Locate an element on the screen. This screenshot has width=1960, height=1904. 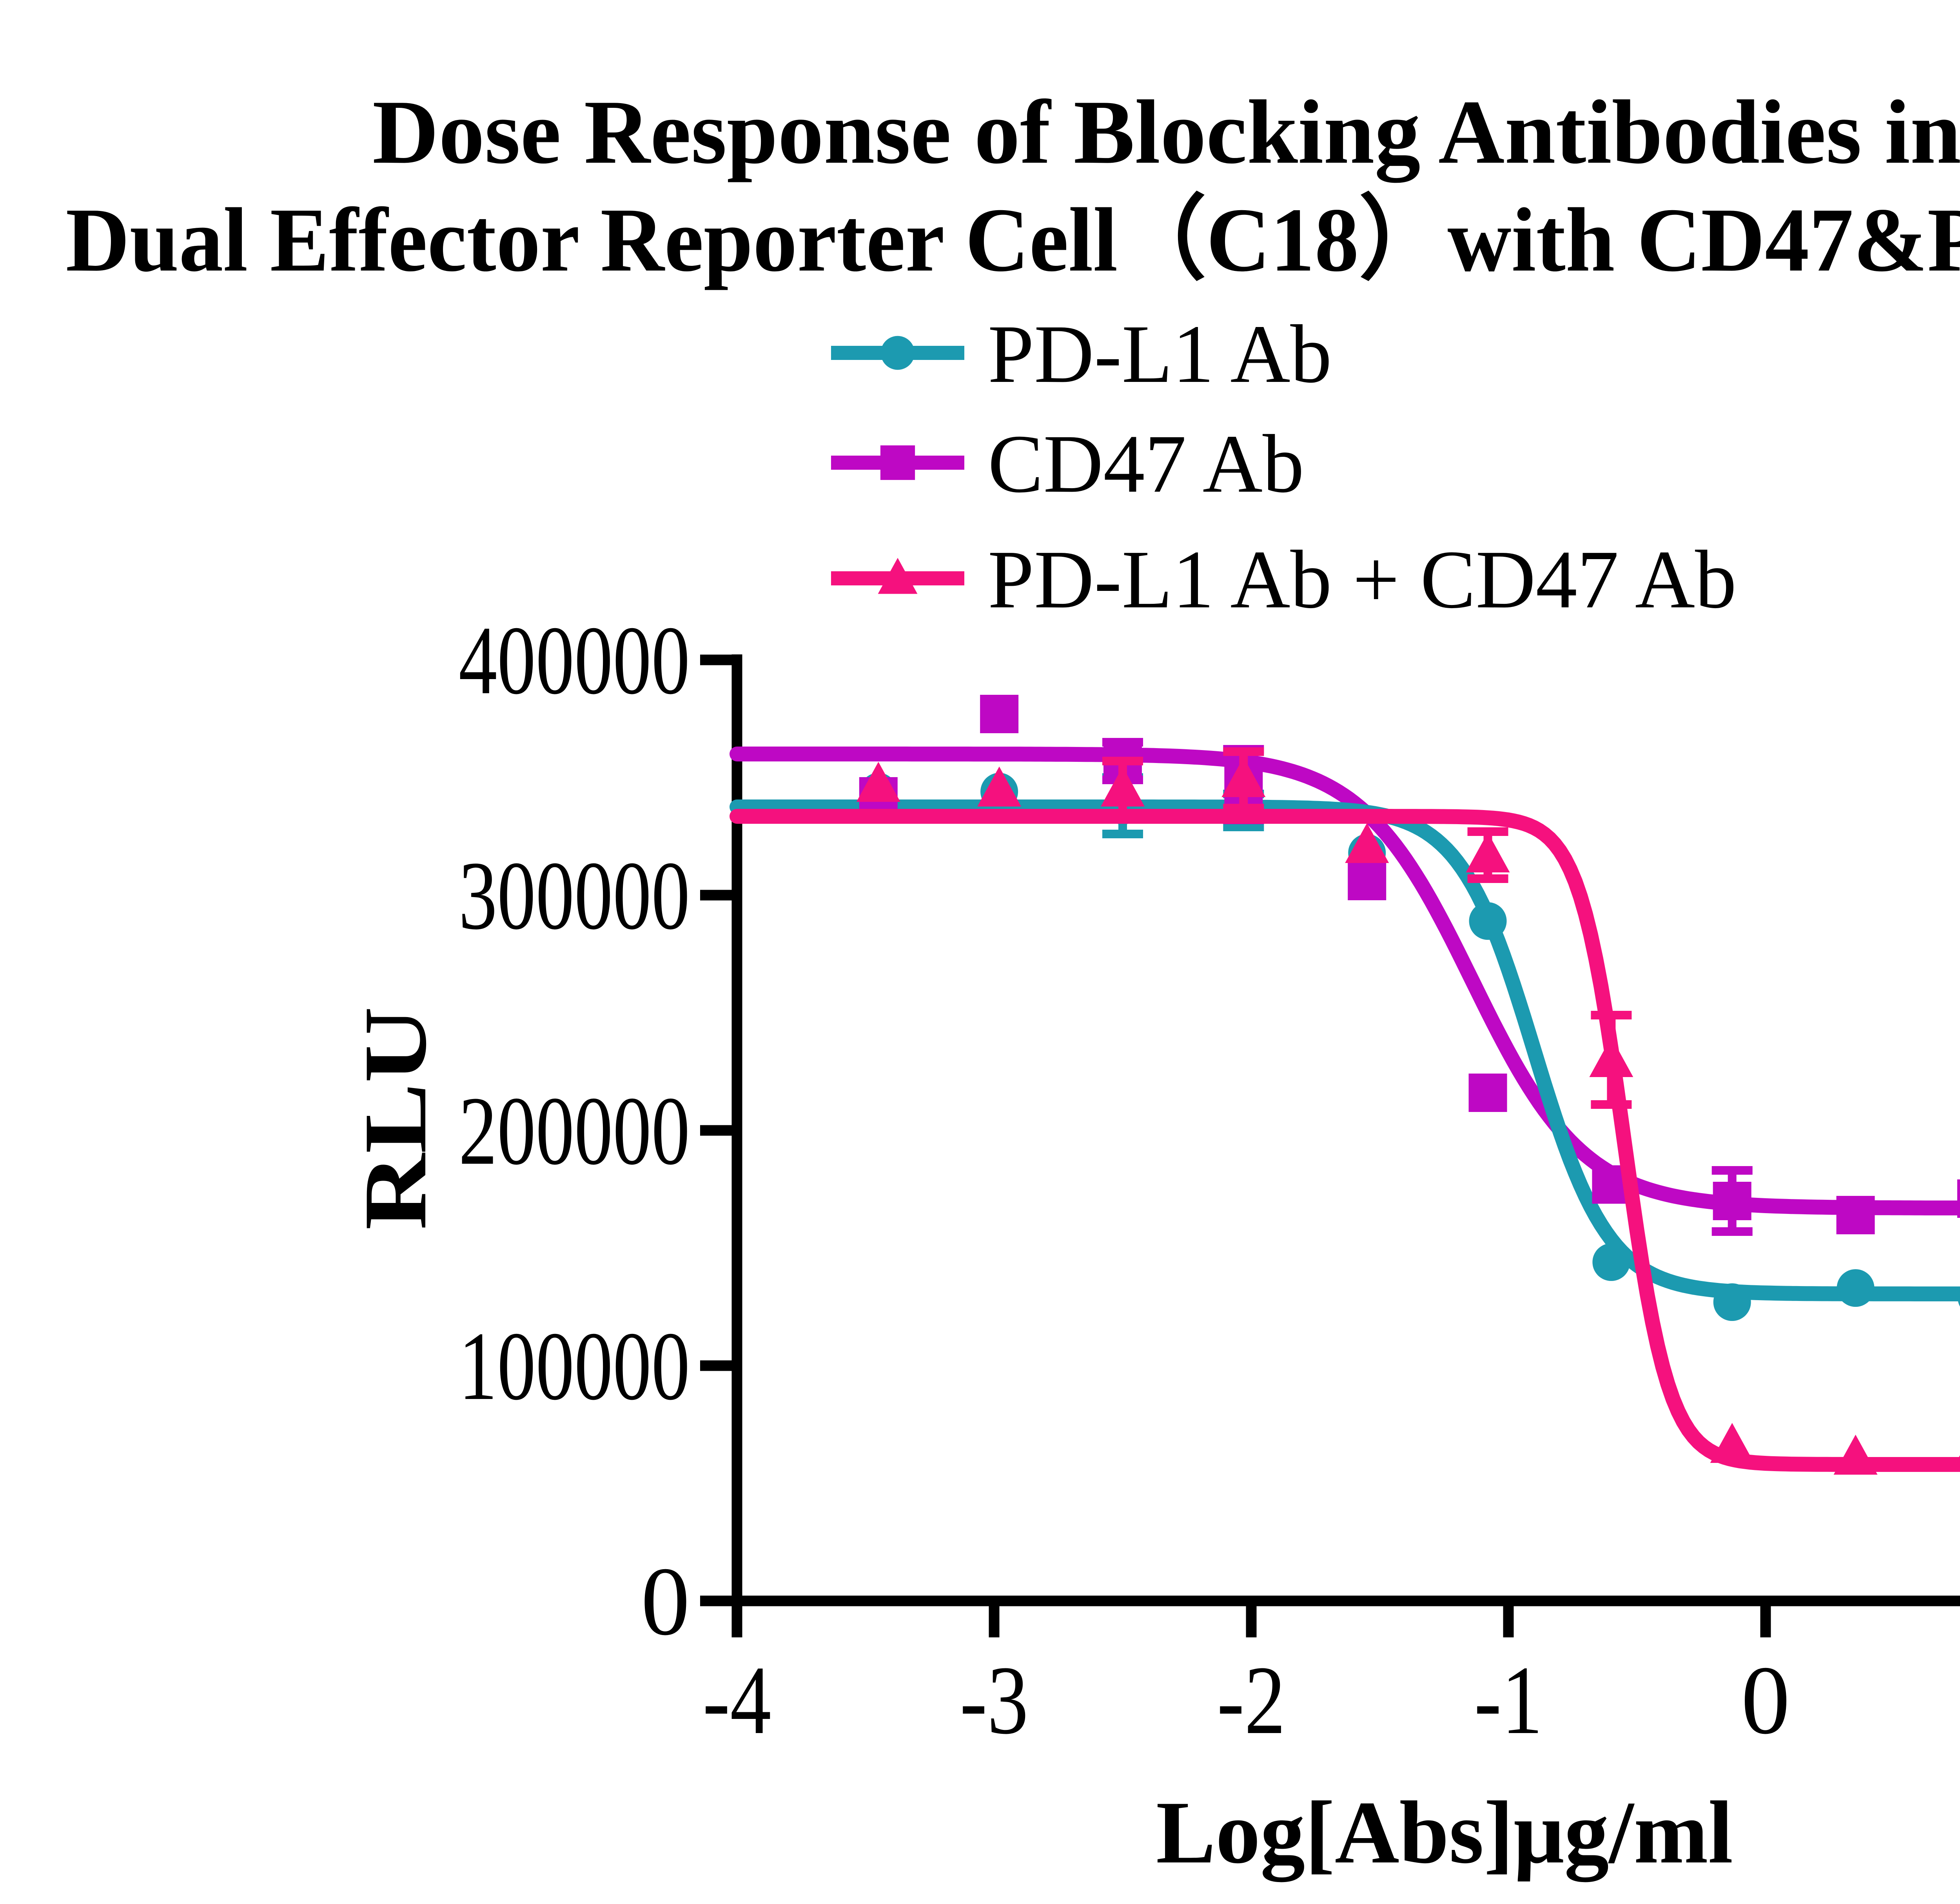
legend: PD-L1 Ab CD47 Ab PD-L1 Ab + CD47 Ab is located at coordinates (1284, 466).